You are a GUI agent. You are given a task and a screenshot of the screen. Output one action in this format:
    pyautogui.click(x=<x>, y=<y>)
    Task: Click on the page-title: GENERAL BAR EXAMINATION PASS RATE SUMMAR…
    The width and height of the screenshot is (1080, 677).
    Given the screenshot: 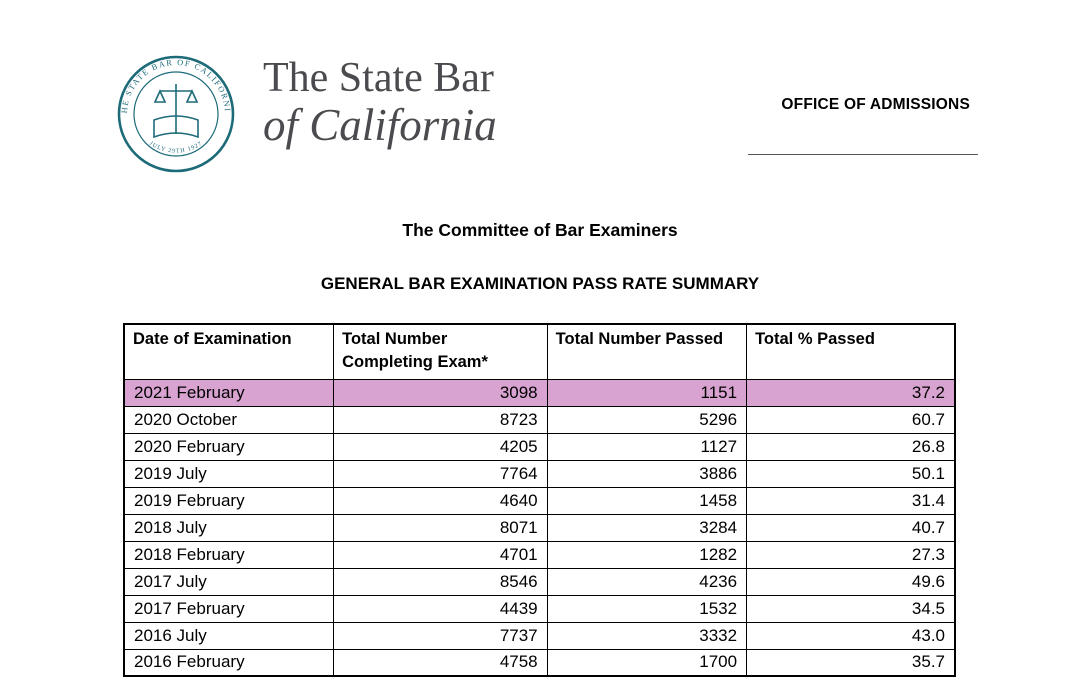 What is the action you would take?
    pyautogui.click(x=540, y=283)
    